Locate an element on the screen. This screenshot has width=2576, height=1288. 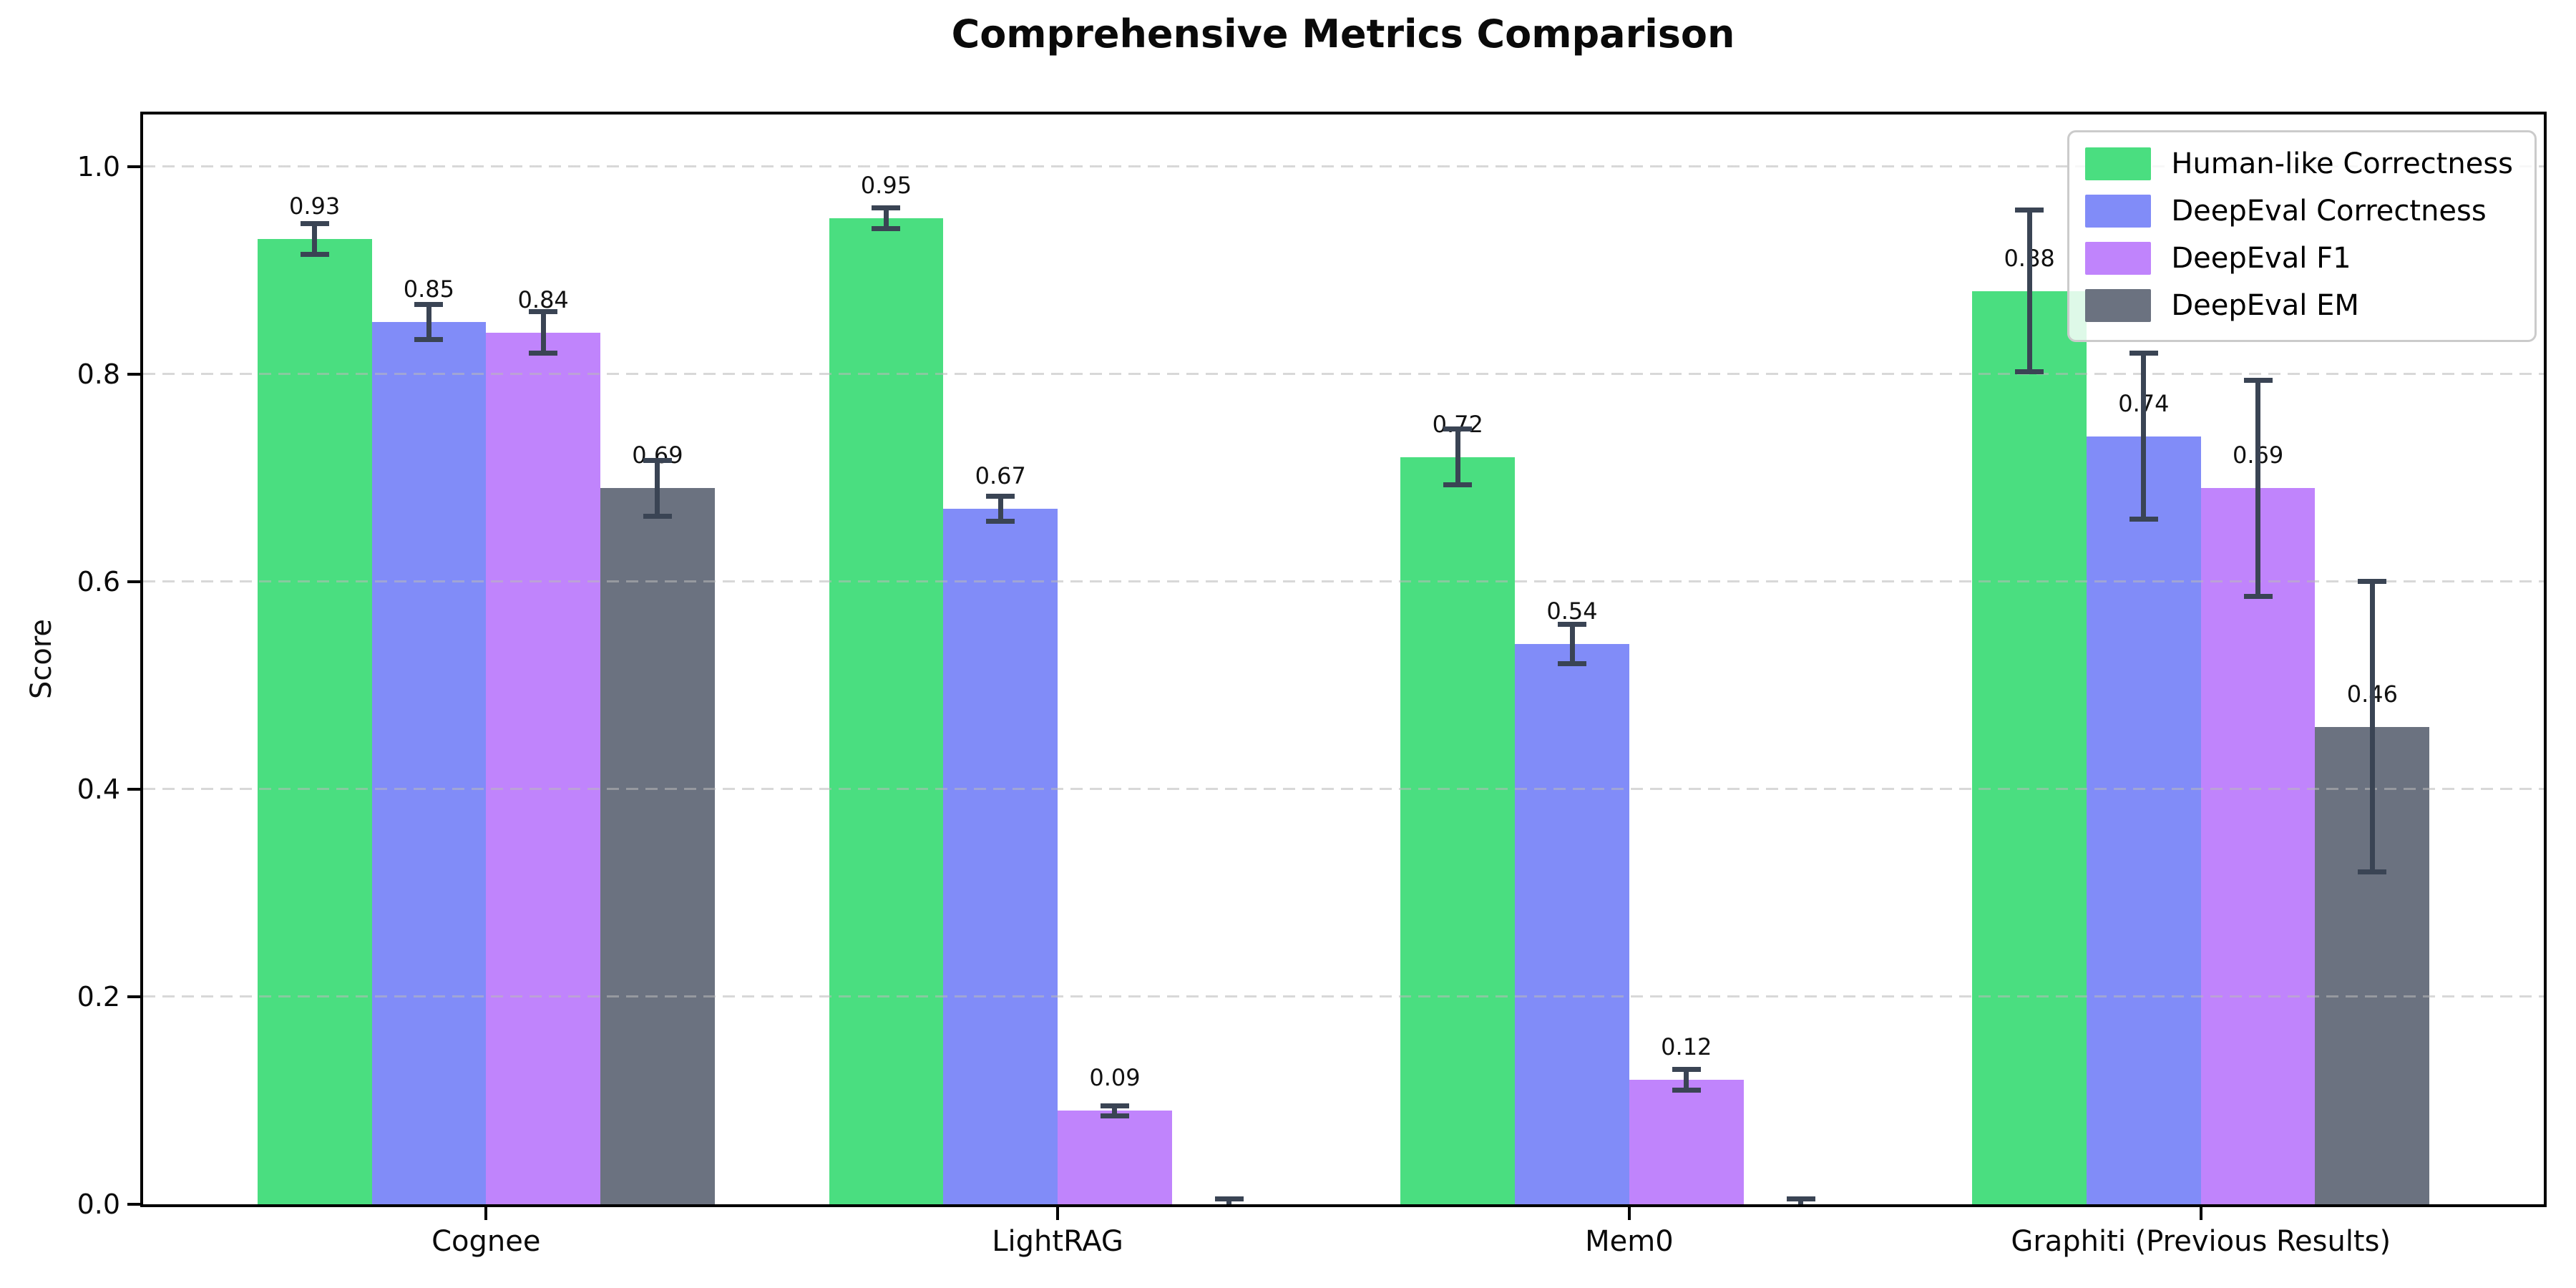
bar-value-label: 0.54 is located at coordinates (1572, 611).